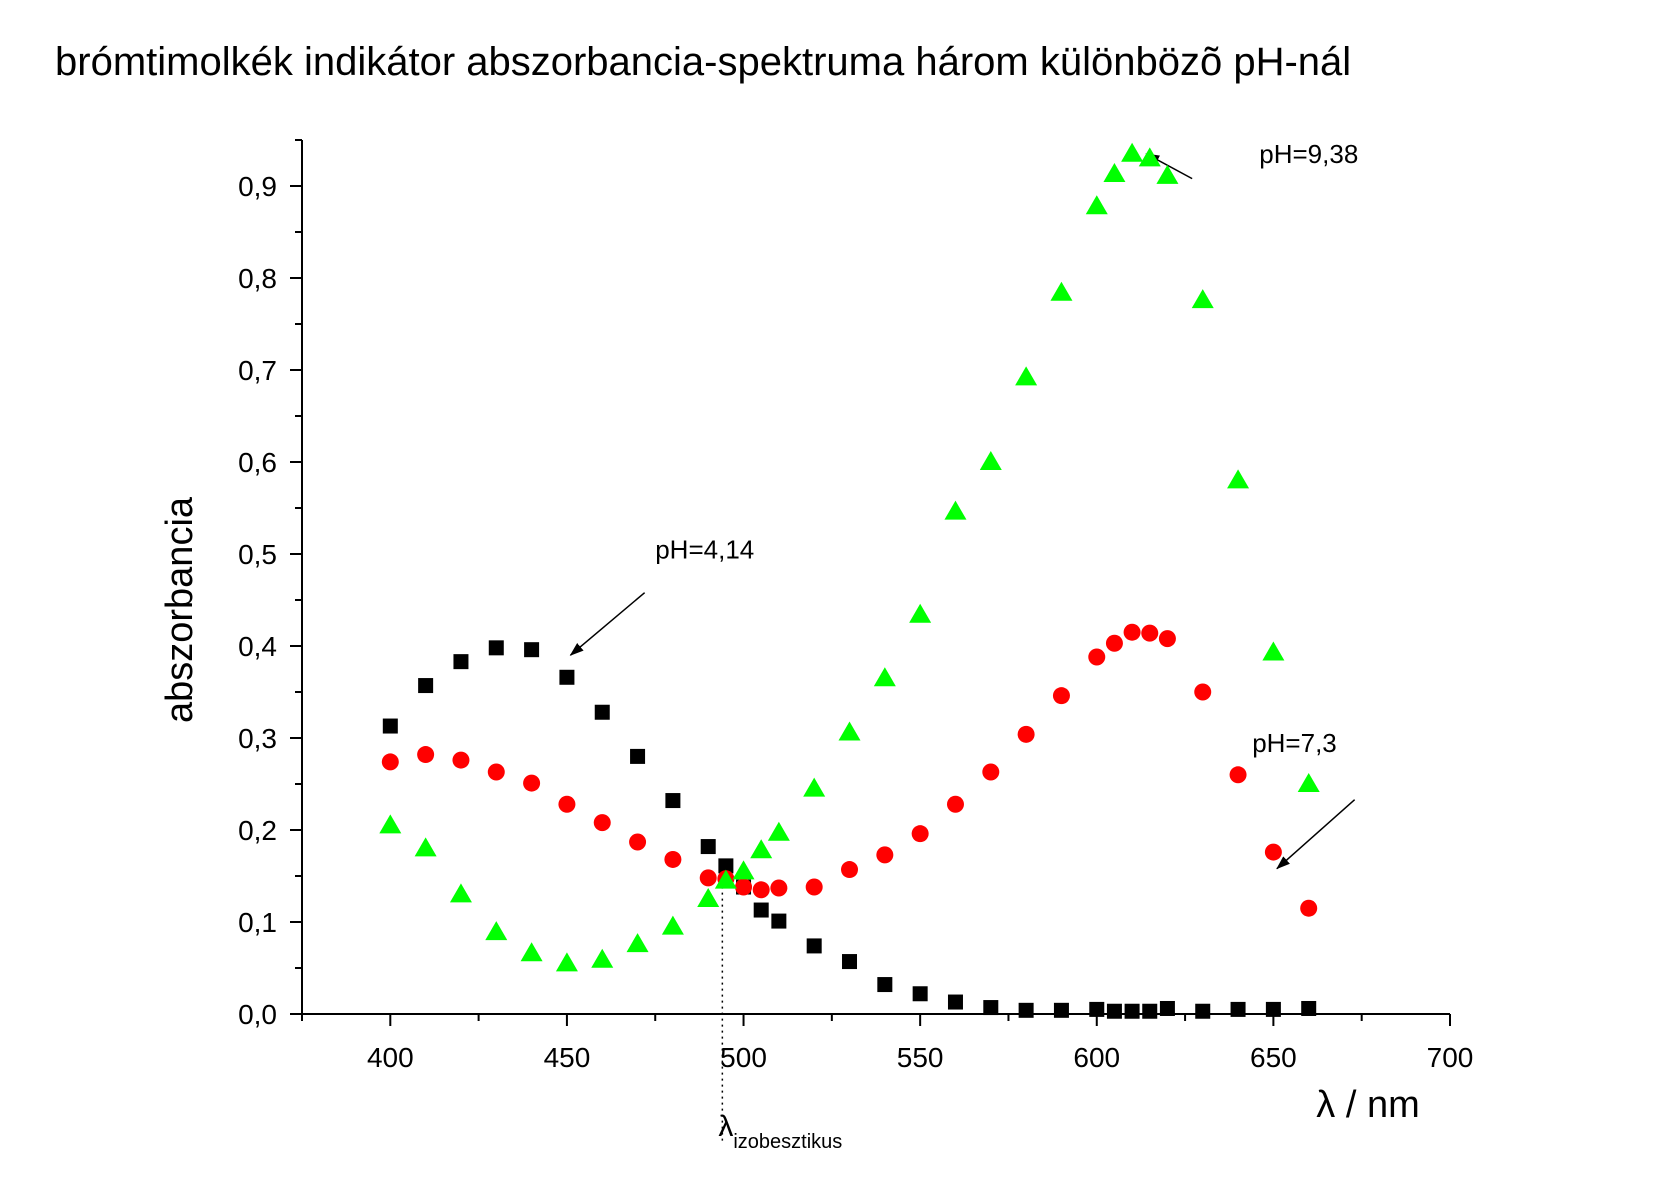 Image resolution: width=1668 pixels, height=1199 pixels. Describe the element at coordinates (1294, 743) in the screenshot. I see `annotation-label-ph73: pH=7,3` at that location.